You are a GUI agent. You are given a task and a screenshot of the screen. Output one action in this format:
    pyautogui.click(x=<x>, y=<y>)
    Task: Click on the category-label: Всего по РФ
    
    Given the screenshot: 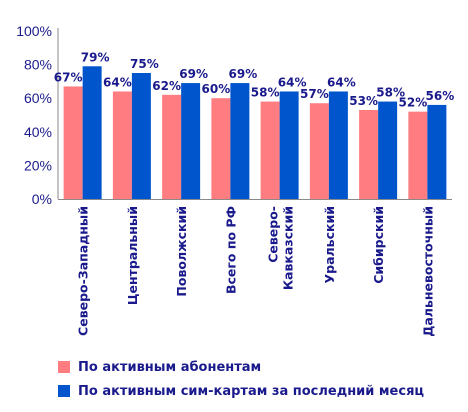 What is the action you would take?
    pyautogui.click(x=230, y=250)
    